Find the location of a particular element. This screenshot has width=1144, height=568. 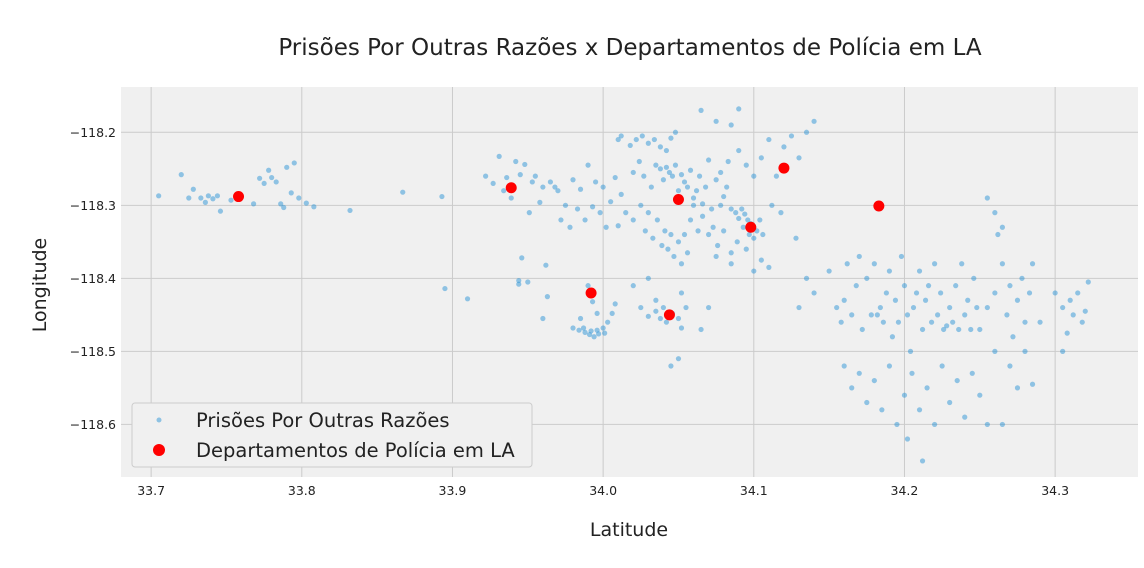

y-tick-label: −118.4 is located at coordinates (93, 278).